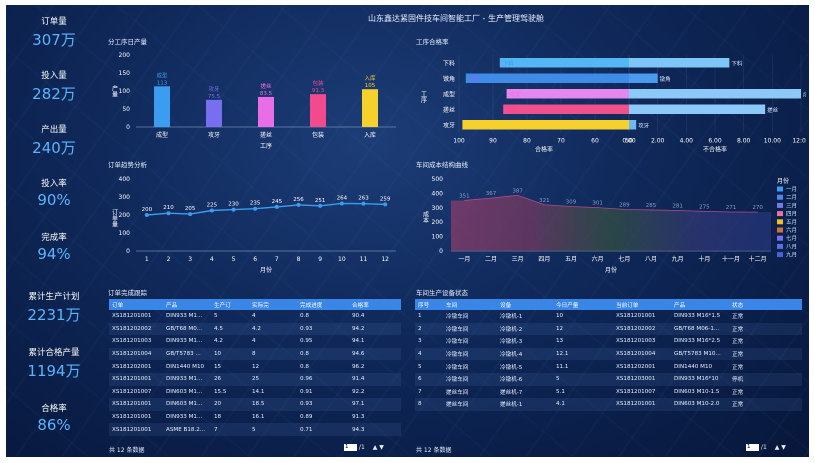 The image size is (815, 463). I want to click on table-row: XS181201001 ASME B18.2... 7 5 0.71 94.3, so click(255, 429).